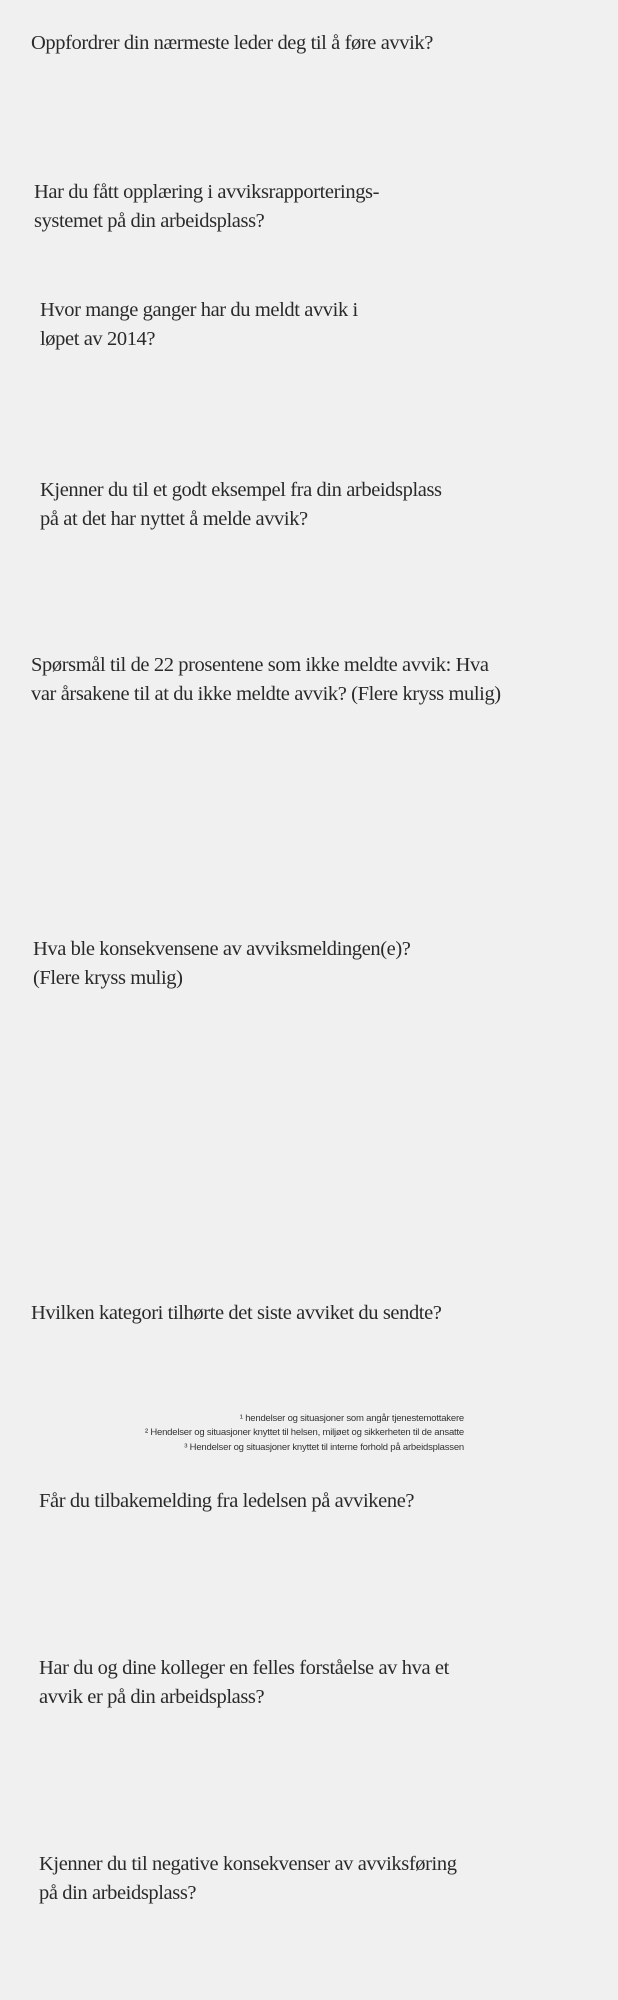 The image size is (618, 2000). Describe the element at coordinates (152, 1697) in the screenshot. I see `chart-title: avvik er på din arbeidsplass?` at that location.